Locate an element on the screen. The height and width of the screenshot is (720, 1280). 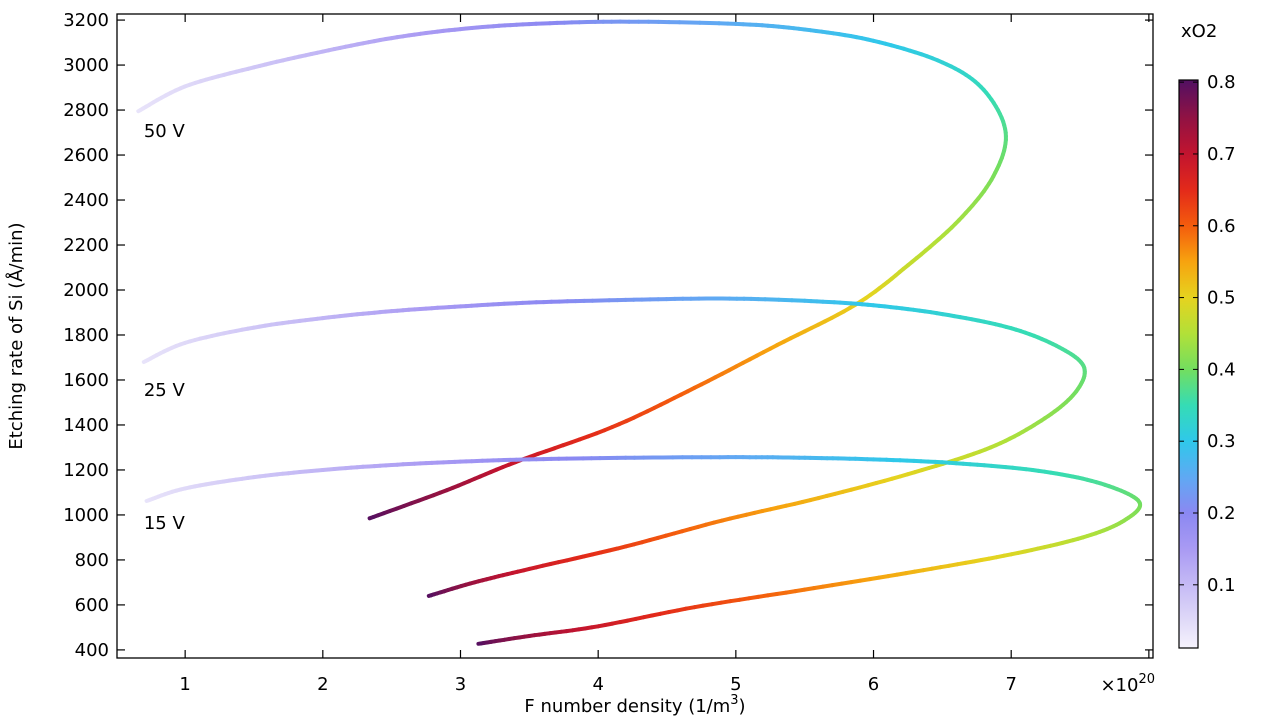
y-axis-label: Etching rate of Si (Å/min) is located at coordinates (16, 335).